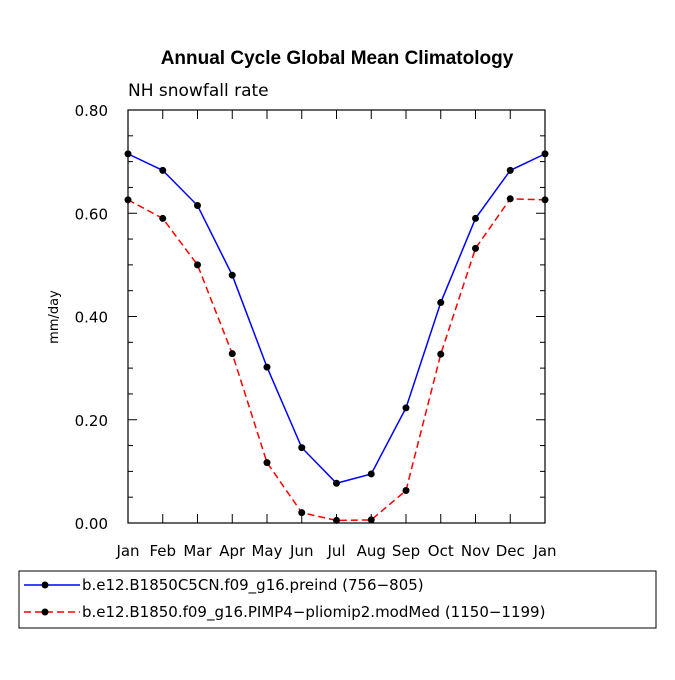  What do you see at coordinates (510, 551) in the screenshot?
I see `x-tick-label: Dec` at bounding box center [510, 551].